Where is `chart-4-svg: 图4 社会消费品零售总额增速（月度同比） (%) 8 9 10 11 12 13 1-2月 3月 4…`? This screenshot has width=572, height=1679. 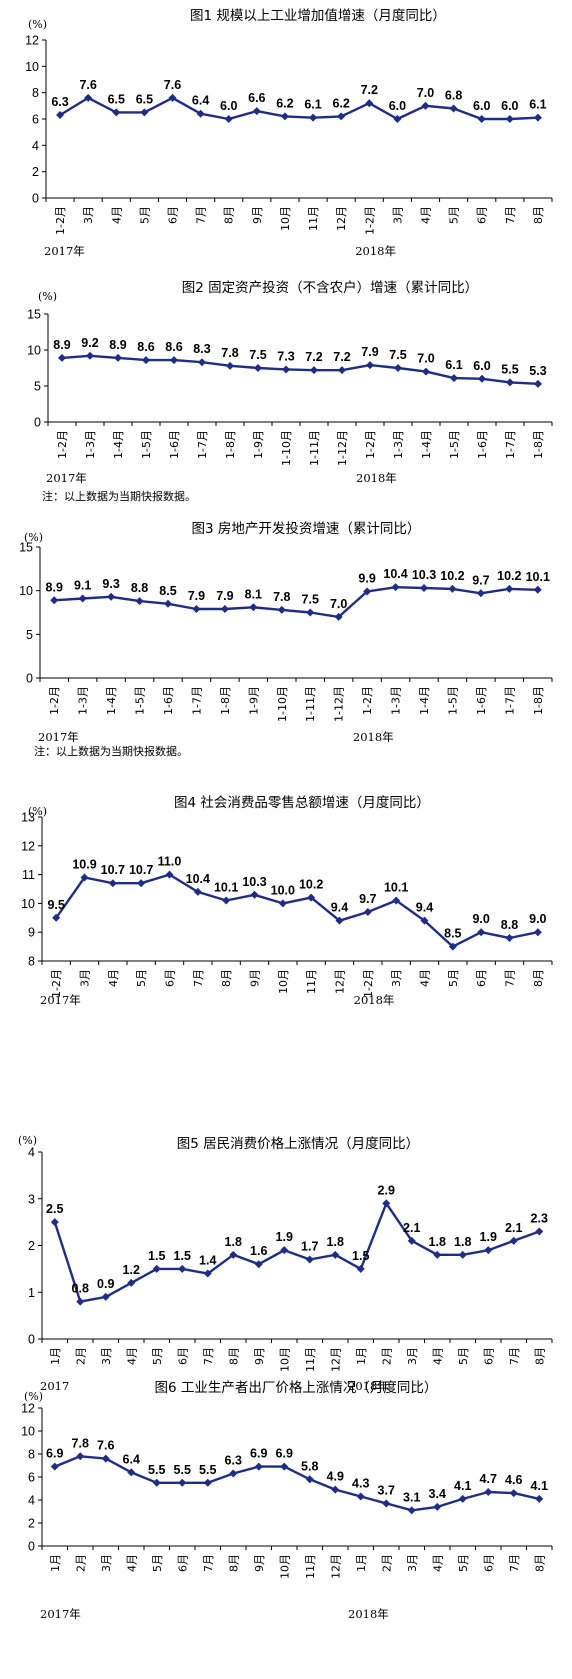 chart-4-svg: 图4 社会消费品零售总额增速（月度同比） (%) 8 9 10 11 12 13 1-2月 3月 4… is located at coordinates (287, 901).